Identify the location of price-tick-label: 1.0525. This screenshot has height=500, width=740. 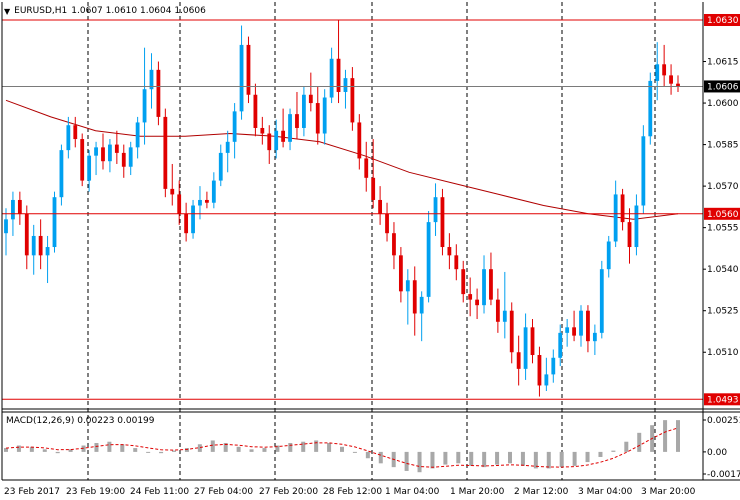
(723, 312).